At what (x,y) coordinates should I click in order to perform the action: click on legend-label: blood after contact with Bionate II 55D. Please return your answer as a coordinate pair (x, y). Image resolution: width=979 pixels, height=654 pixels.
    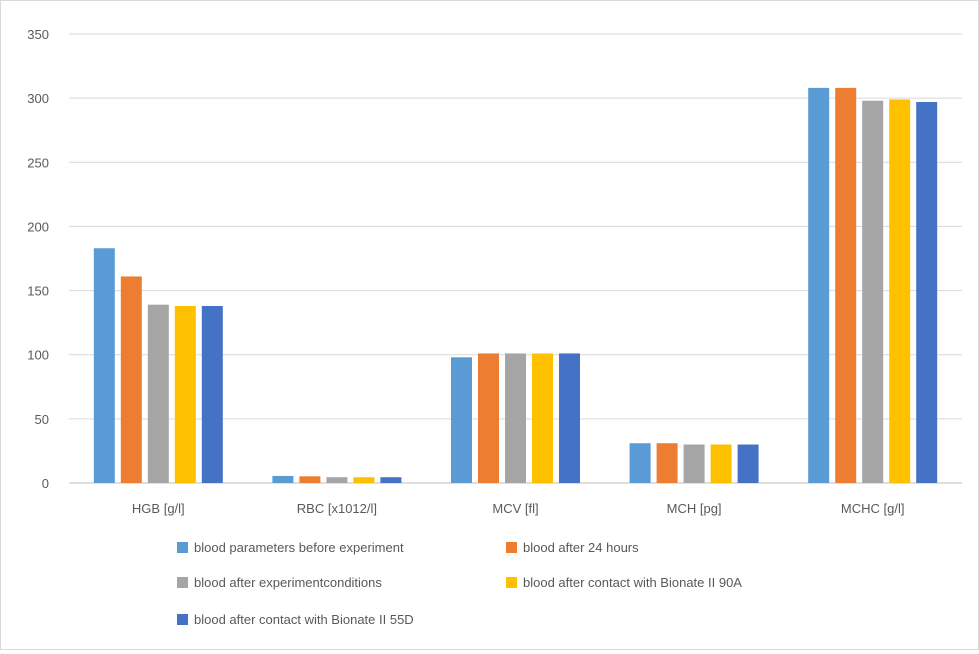
    Looking at the image, I should click on (304, 619).